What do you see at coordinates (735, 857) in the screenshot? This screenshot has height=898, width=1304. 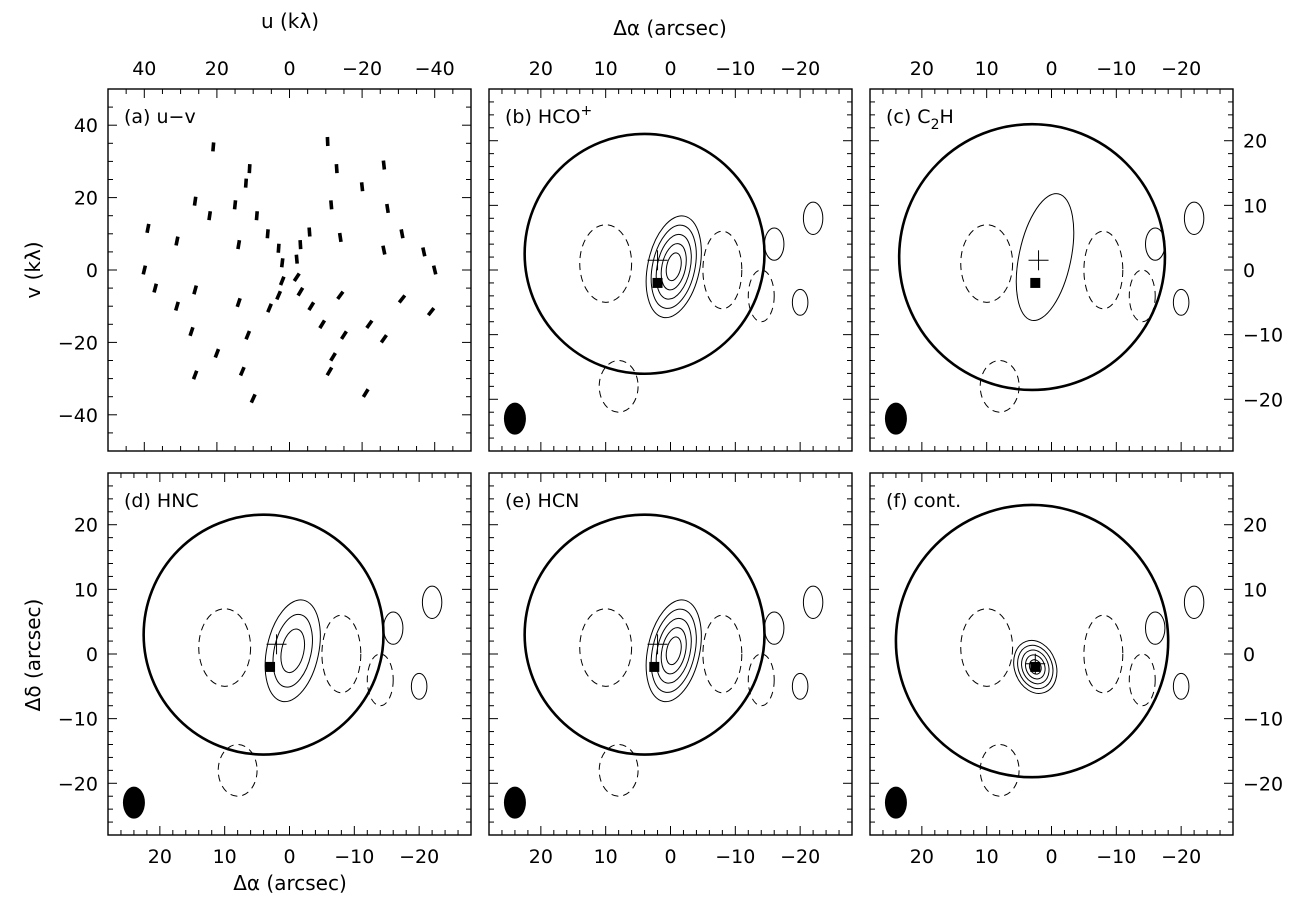 I see `x-tick-label: −10` at bounding box center [735, 857].